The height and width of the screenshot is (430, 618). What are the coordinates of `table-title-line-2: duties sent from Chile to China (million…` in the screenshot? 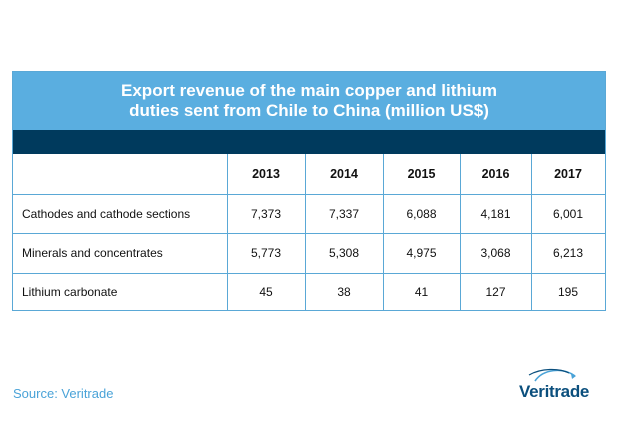 It's located at (309, 110).